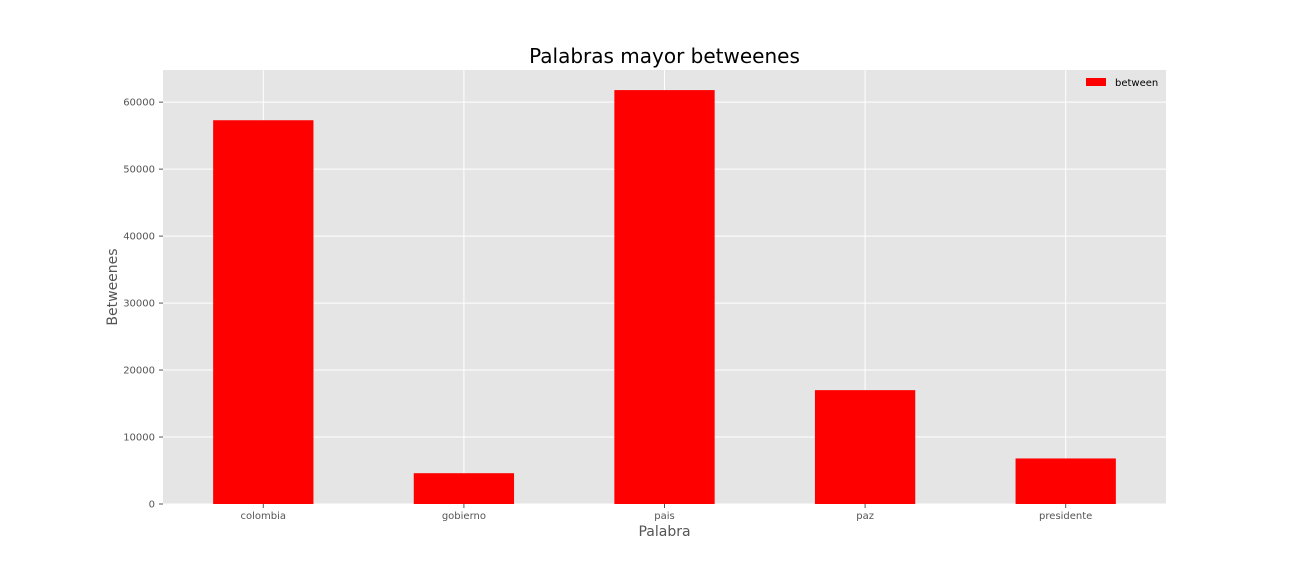  What do you see at coordinates (664, 56) in the screenshot?
I see `chart-title: Palabras mayor betweenes` at bounding box center [664, 56].